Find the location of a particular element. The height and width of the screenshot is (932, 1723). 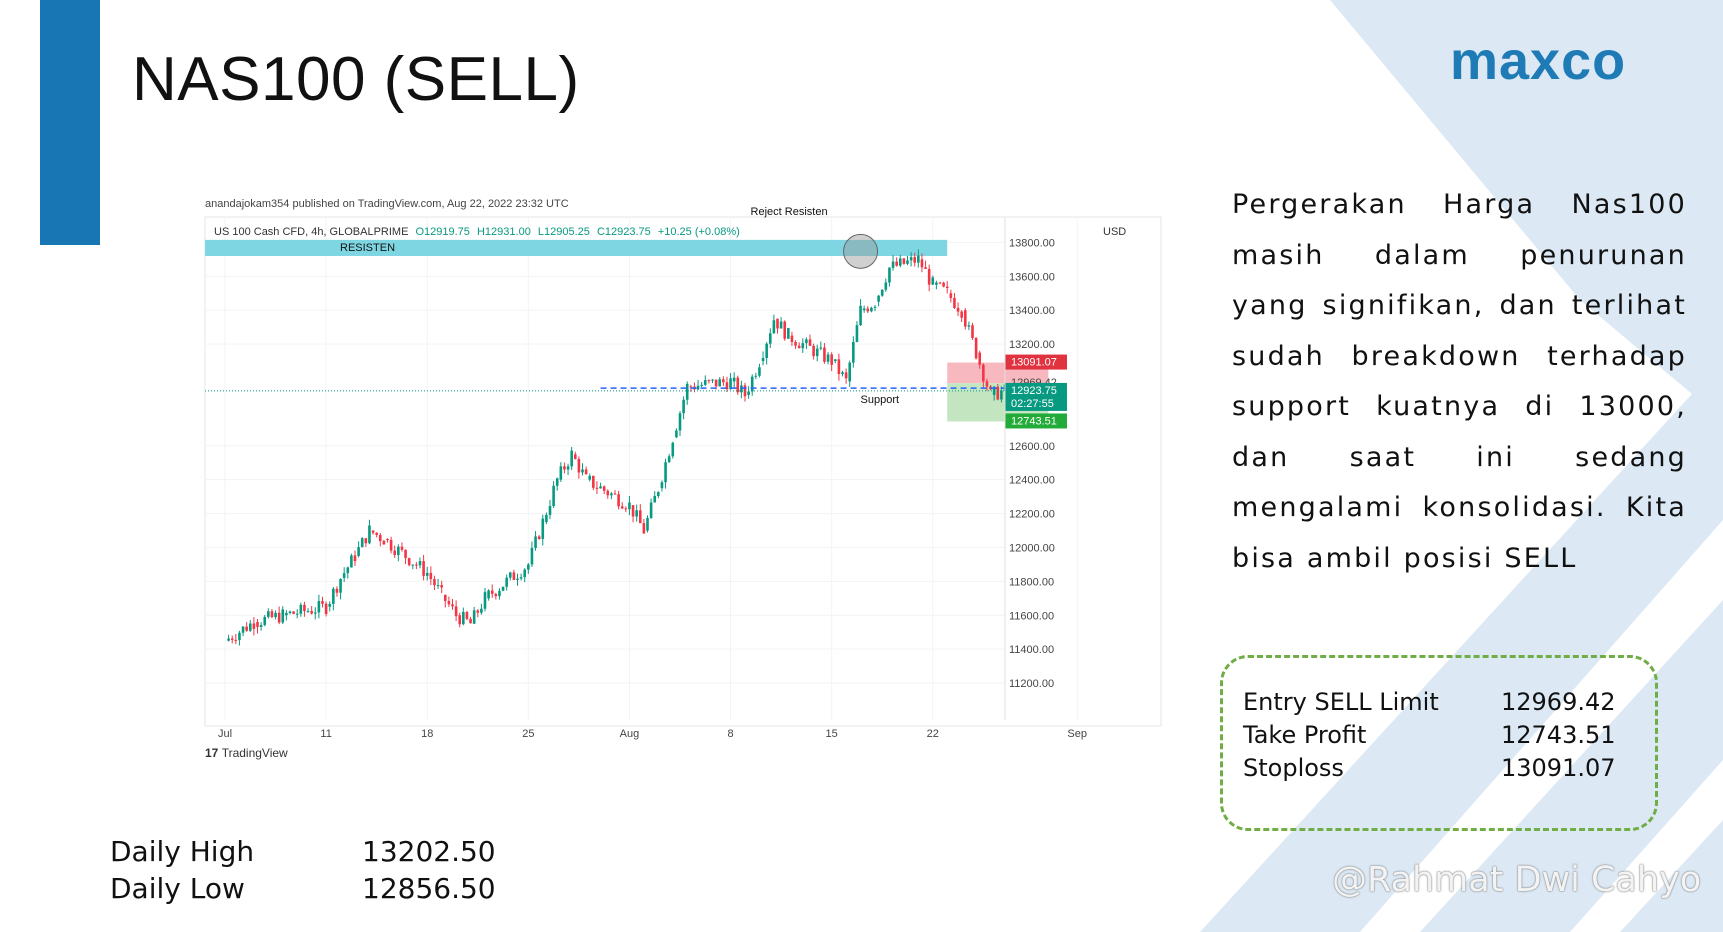

x-tick-label: 22 is located at coordinates (933, 734).